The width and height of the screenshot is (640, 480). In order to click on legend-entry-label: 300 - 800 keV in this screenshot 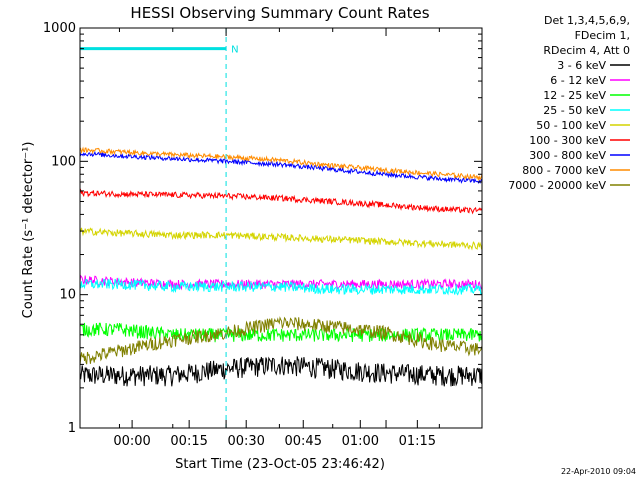, I will do `click(567, 155)`.